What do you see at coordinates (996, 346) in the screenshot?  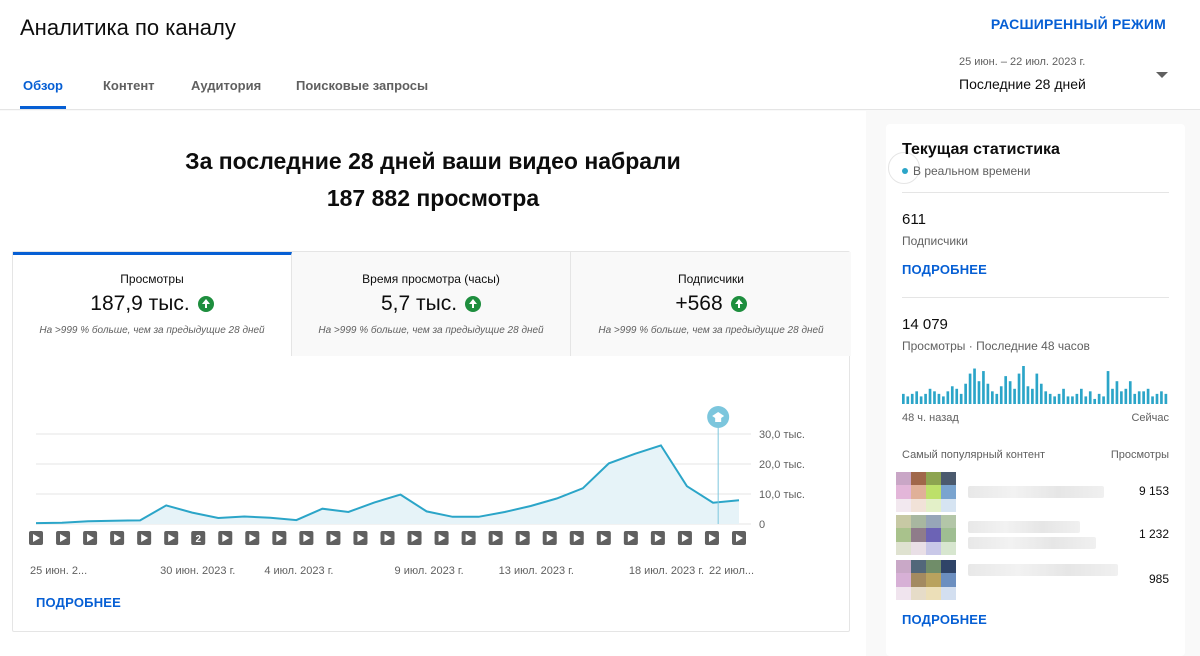 I see `views-48h-label: Просмотры · Последние 48 часов` at bounding box center [996, 346].